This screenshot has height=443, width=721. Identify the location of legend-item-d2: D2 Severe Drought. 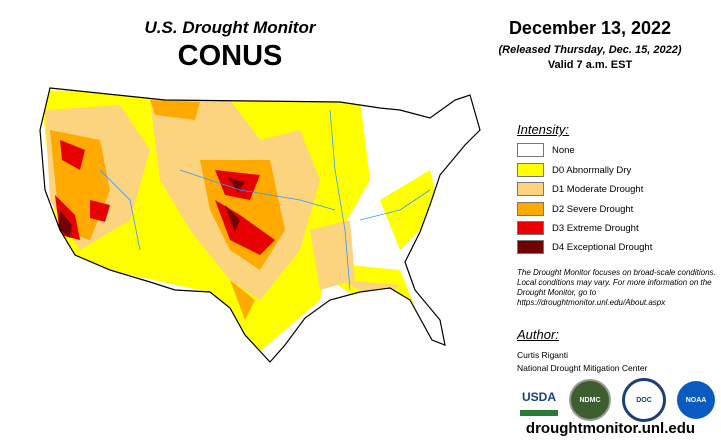
(575, 209).